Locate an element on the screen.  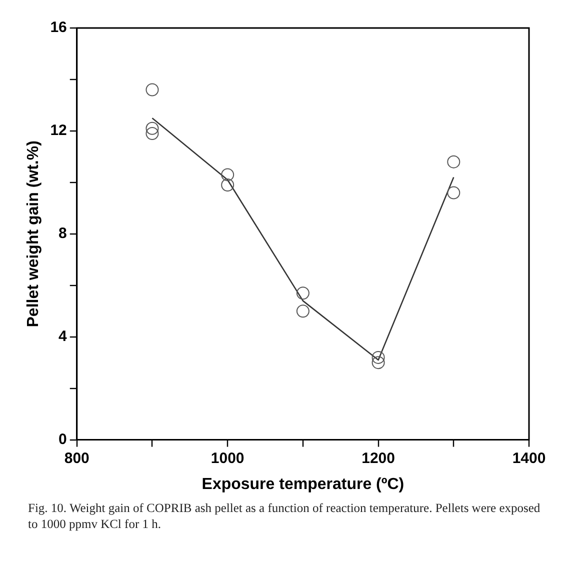
x-tick-label: 800 is located at coordinates (77, 458).